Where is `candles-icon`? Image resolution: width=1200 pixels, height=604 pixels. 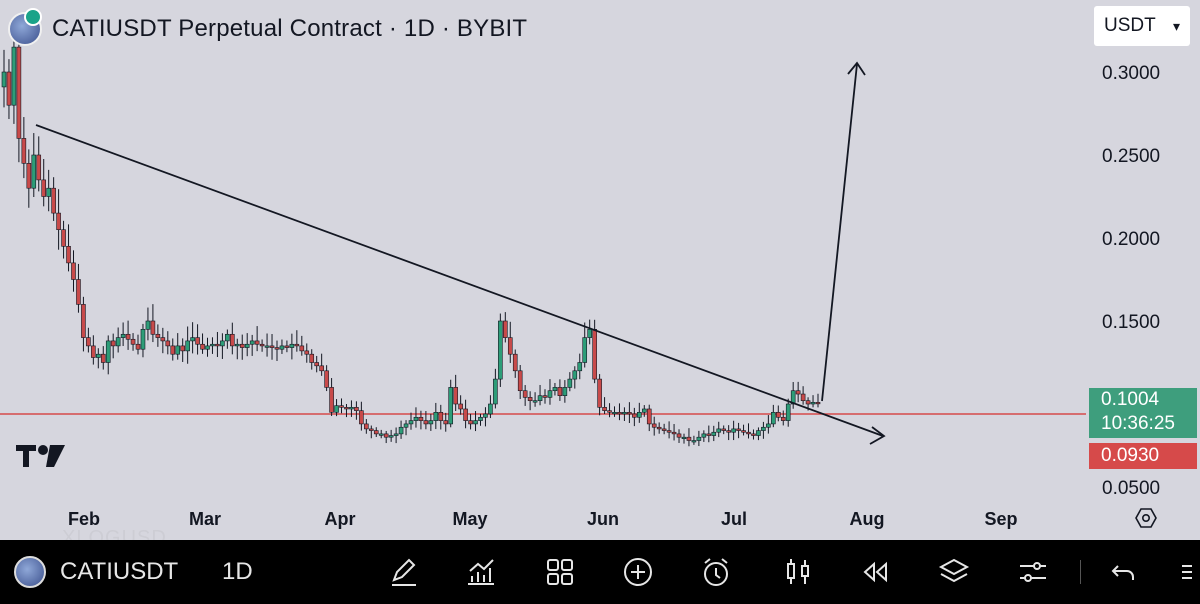
candles-icon is located at coordinates (798, 572).